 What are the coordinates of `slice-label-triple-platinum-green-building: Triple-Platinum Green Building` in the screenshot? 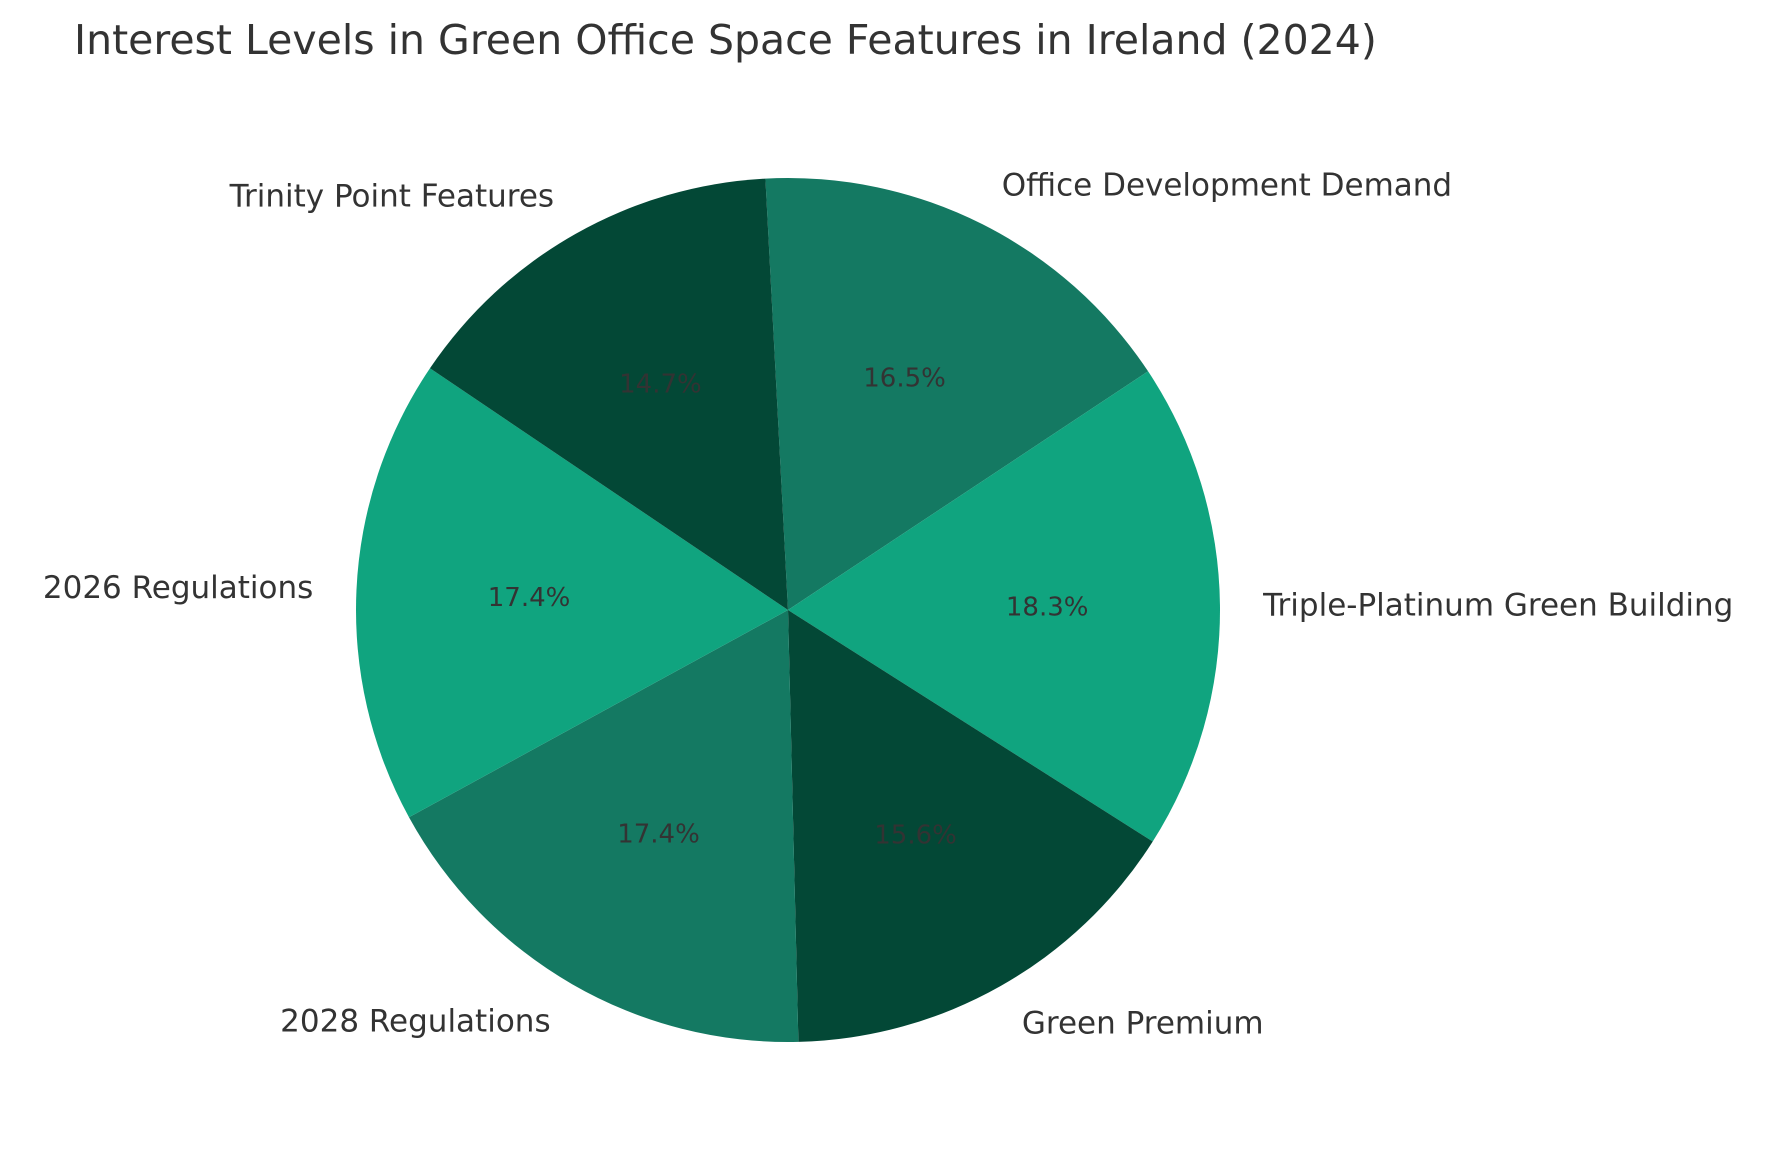 It's located at (1497, 605).